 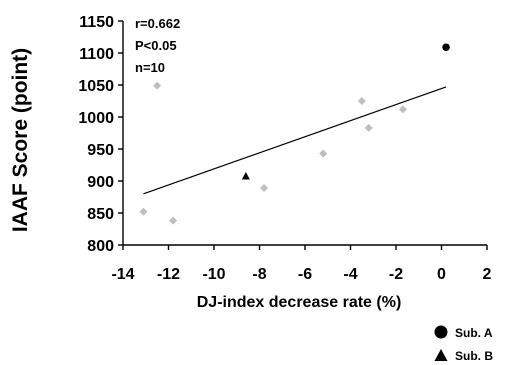 I want to click on x-tick-label: 0, so click(x=441, y=274).